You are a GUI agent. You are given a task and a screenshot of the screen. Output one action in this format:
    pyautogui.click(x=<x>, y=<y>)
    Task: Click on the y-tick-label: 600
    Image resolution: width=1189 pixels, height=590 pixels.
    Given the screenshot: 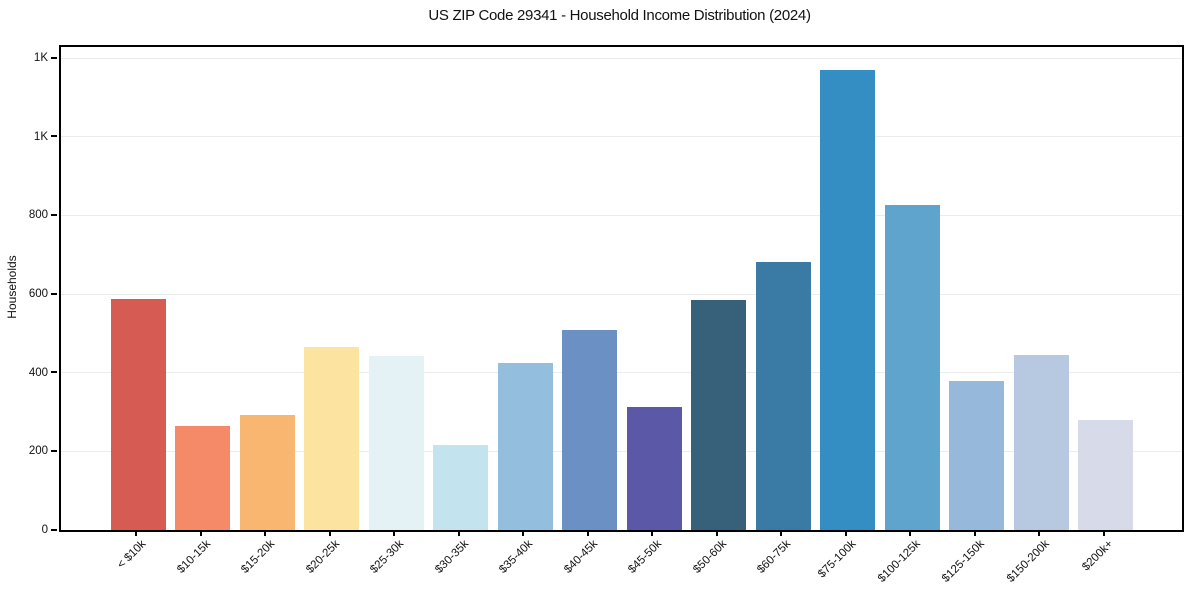 What is the action you would take?
    pyautogui.click(x=38, y=294)
    